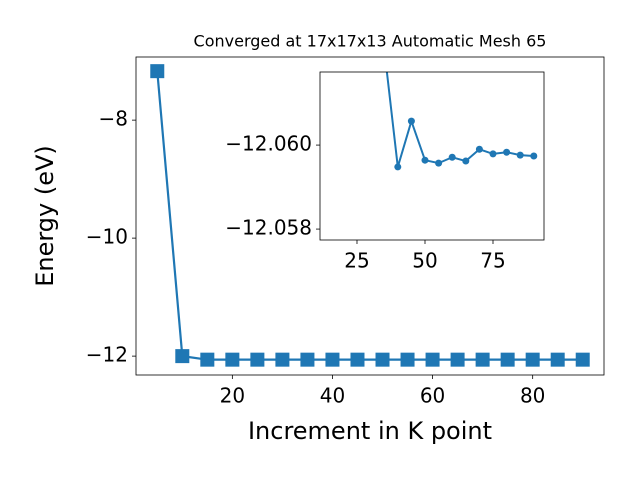  What do you see at coordinates (232, 396) in the screenshot?
I see `x-tick-label: 20` at bounding box center [232, 396].